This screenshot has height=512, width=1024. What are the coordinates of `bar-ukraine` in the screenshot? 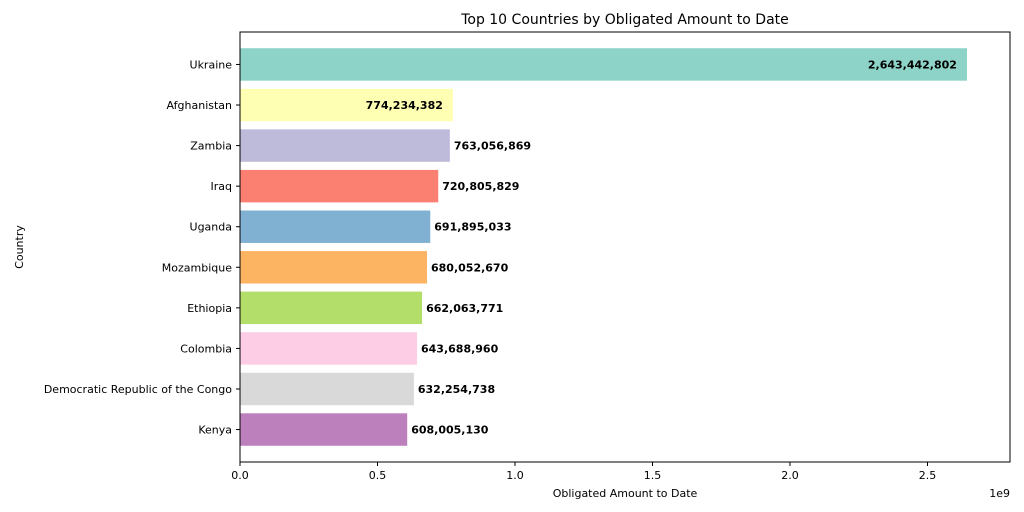 It's located at (603, 64).